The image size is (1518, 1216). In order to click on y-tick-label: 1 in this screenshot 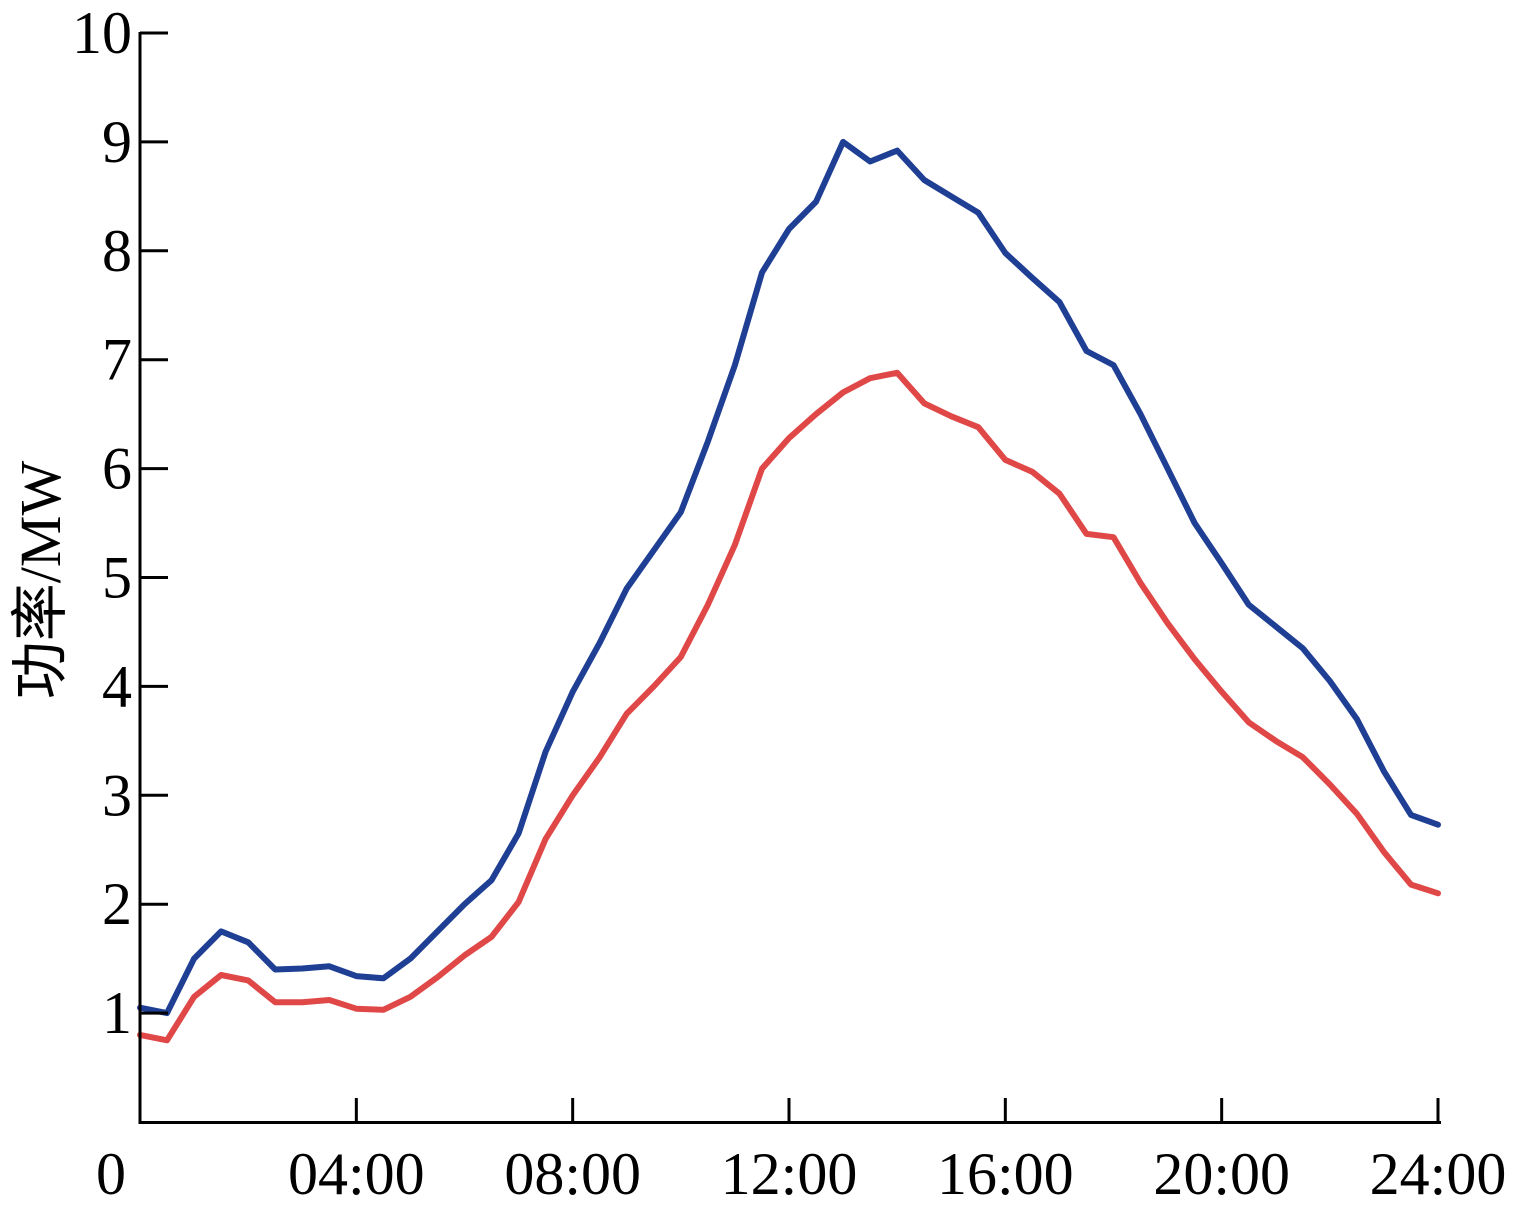, I will do `click(117, 1013)`.